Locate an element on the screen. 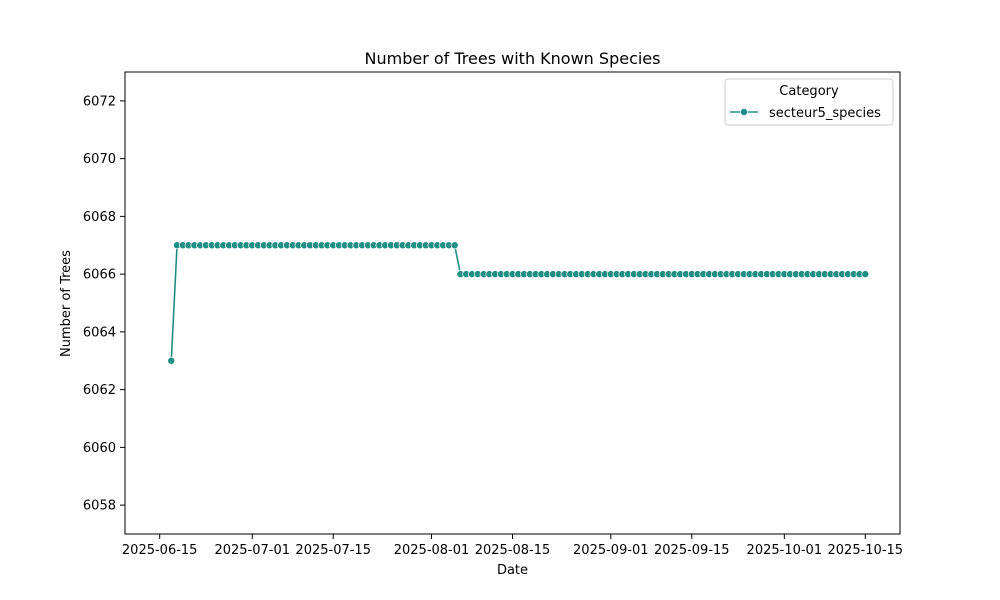 The height and width of the screenshot is (600, 1000). x-tick-label: 2025-09-01 is located at coordinates (611, 550).